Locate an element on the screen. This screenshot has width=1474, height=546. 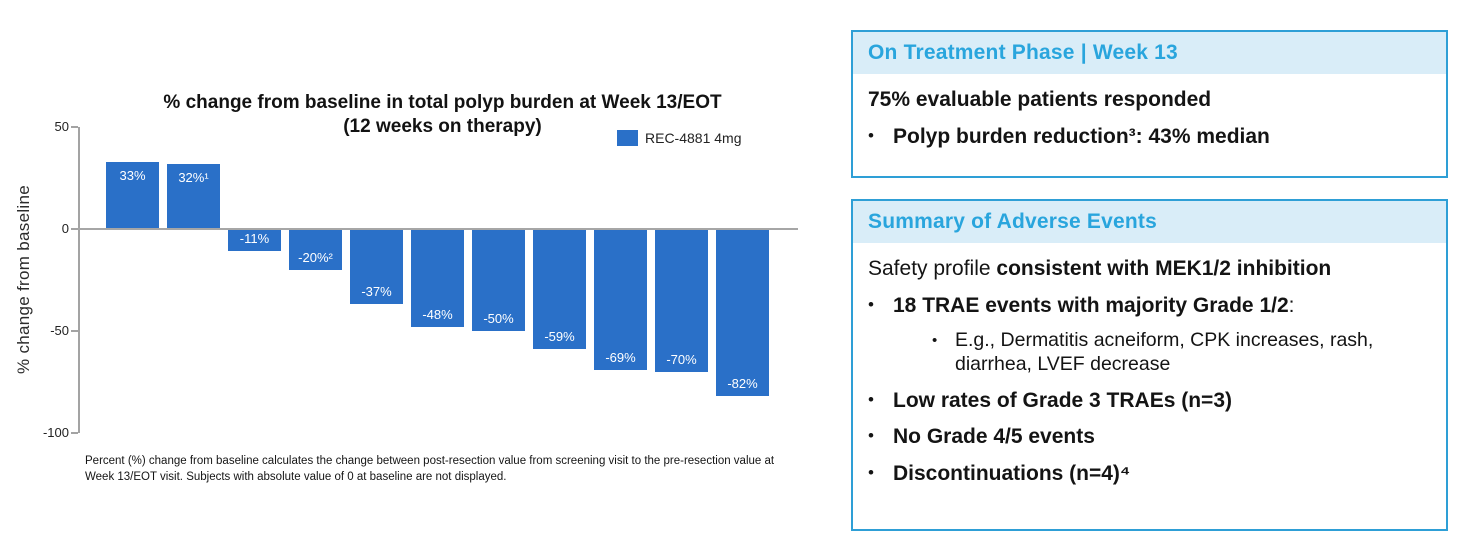
chart-bar: 33% is located at coordinates (132, 195).